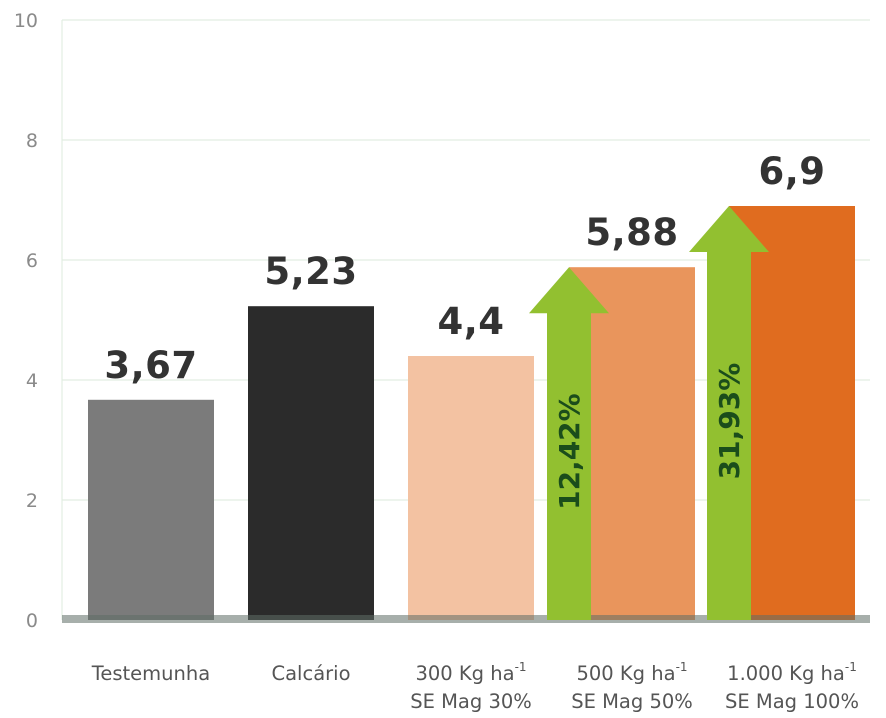 Image resolution: width=886 pixels, height=718 pixels. I want to click on data-label: 6,9, so click(791, 171).